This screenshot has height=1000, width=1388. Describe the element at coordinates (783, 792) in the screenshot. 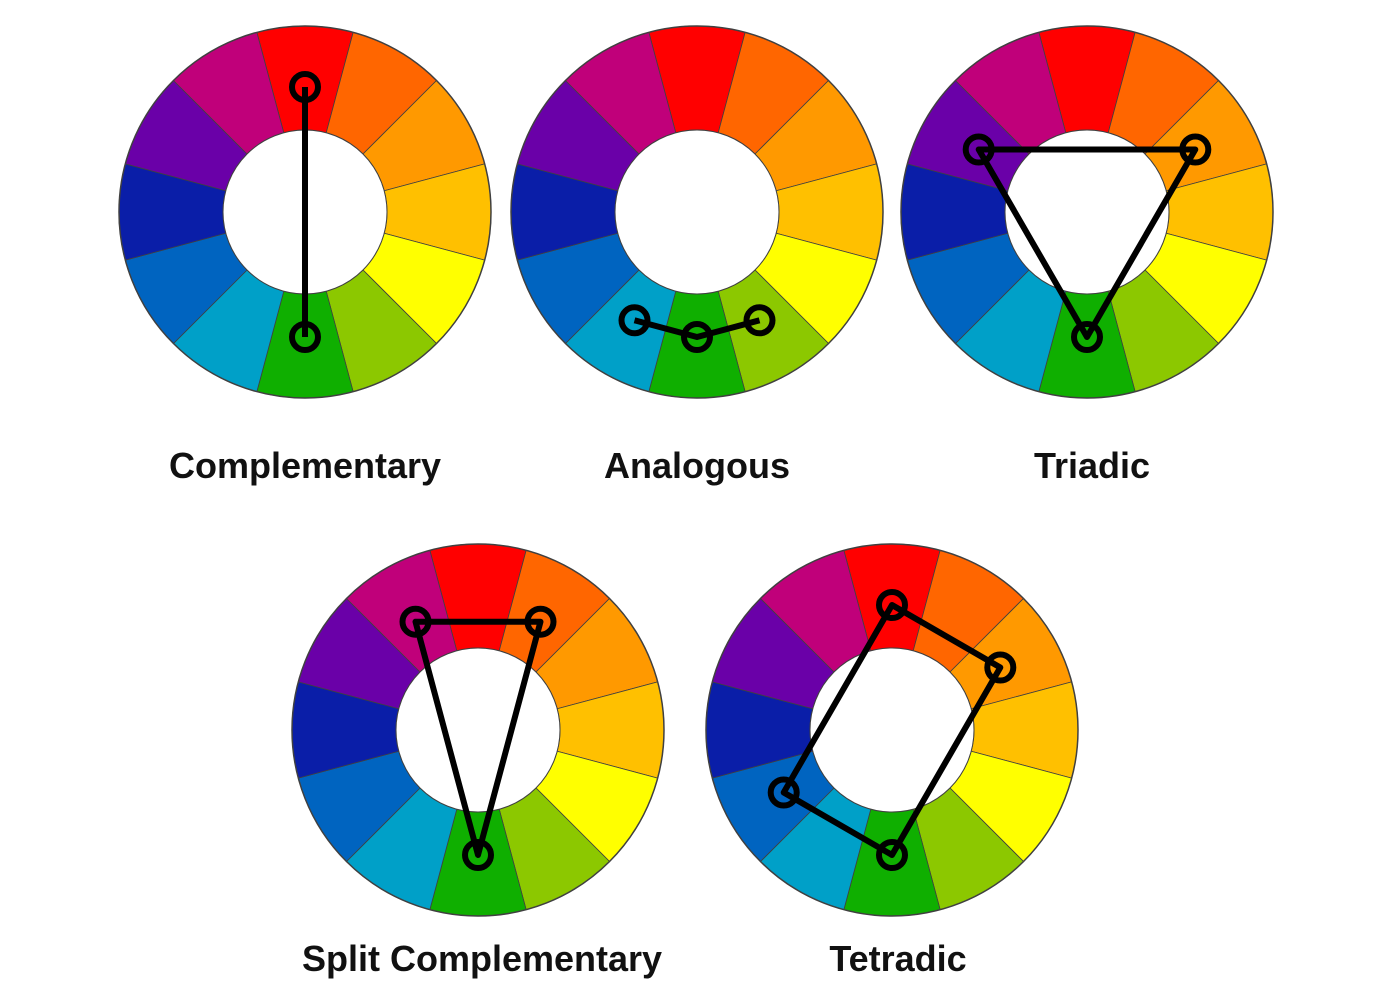

I see `harmony-marker-blue` at that location.